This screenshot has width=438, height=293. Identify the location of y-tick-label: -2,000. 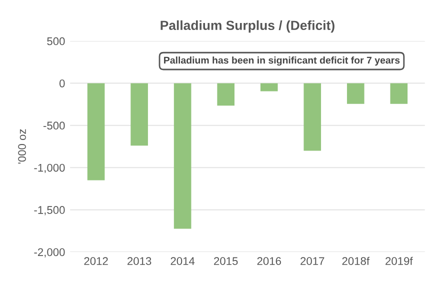
(49, 253).